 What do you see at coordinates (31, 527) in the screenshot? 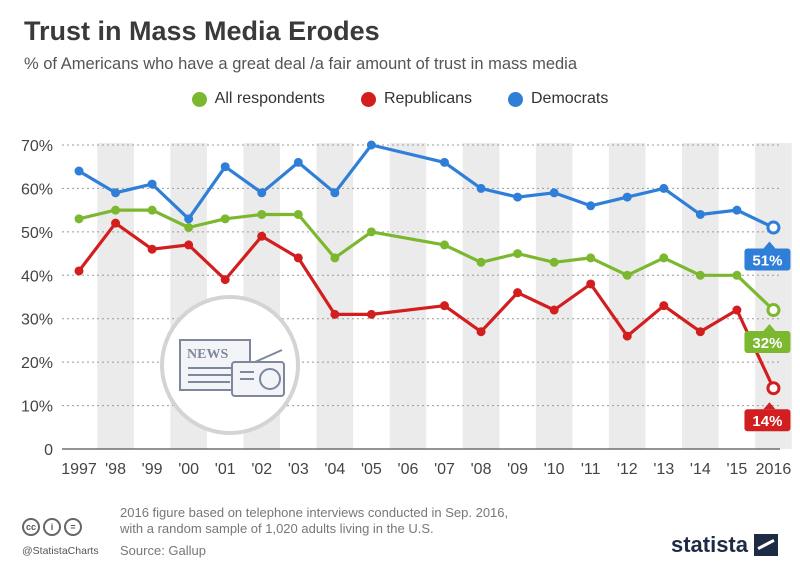
I see `cc-icon: cc` at bounding box center [31, 527].